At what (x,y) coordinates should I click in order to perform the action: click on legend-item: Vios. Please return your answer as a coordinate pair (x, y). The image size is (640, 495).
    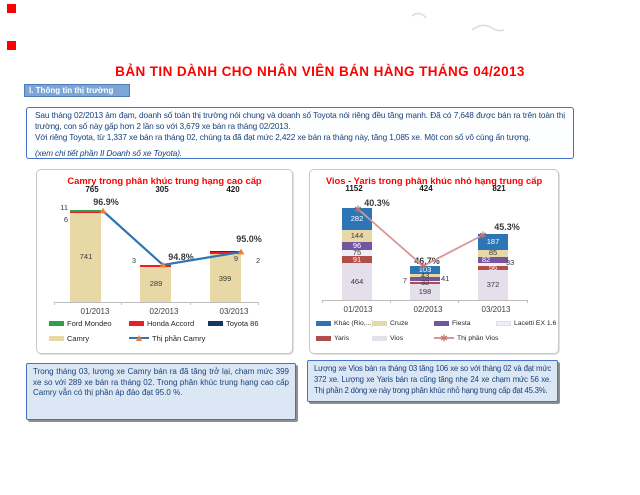
    Looking at the image, I should click on (387, 338).